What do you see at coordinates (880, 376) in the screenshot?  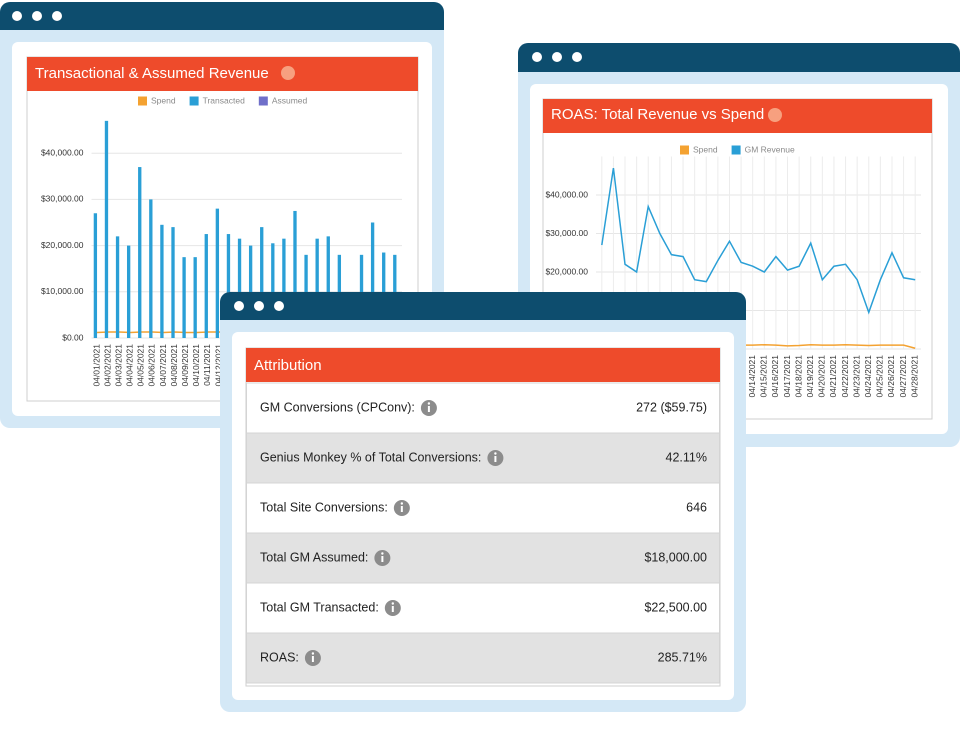 I see `x-tick-label: 04/25/2021` at bounding box center [880, 376].